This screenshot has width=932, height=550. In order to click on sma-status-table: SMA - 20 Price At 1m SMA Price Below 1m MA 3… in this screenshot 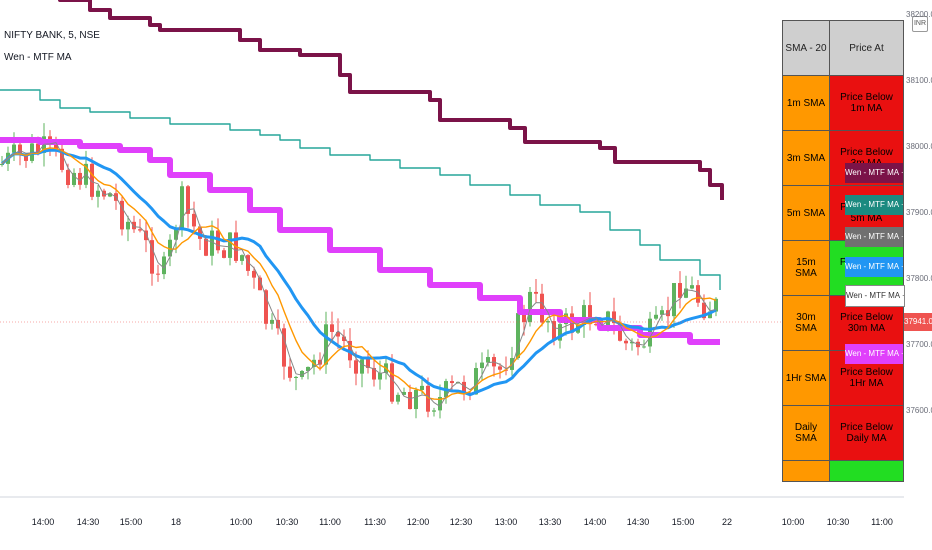, I will do `click(843, 251)`.